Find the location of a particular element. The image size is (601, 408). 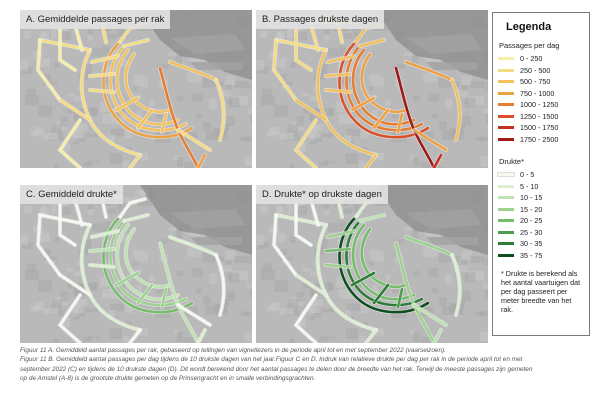

legend-row-passages: 1250 - 1500 is located at coordinates (541, 117).